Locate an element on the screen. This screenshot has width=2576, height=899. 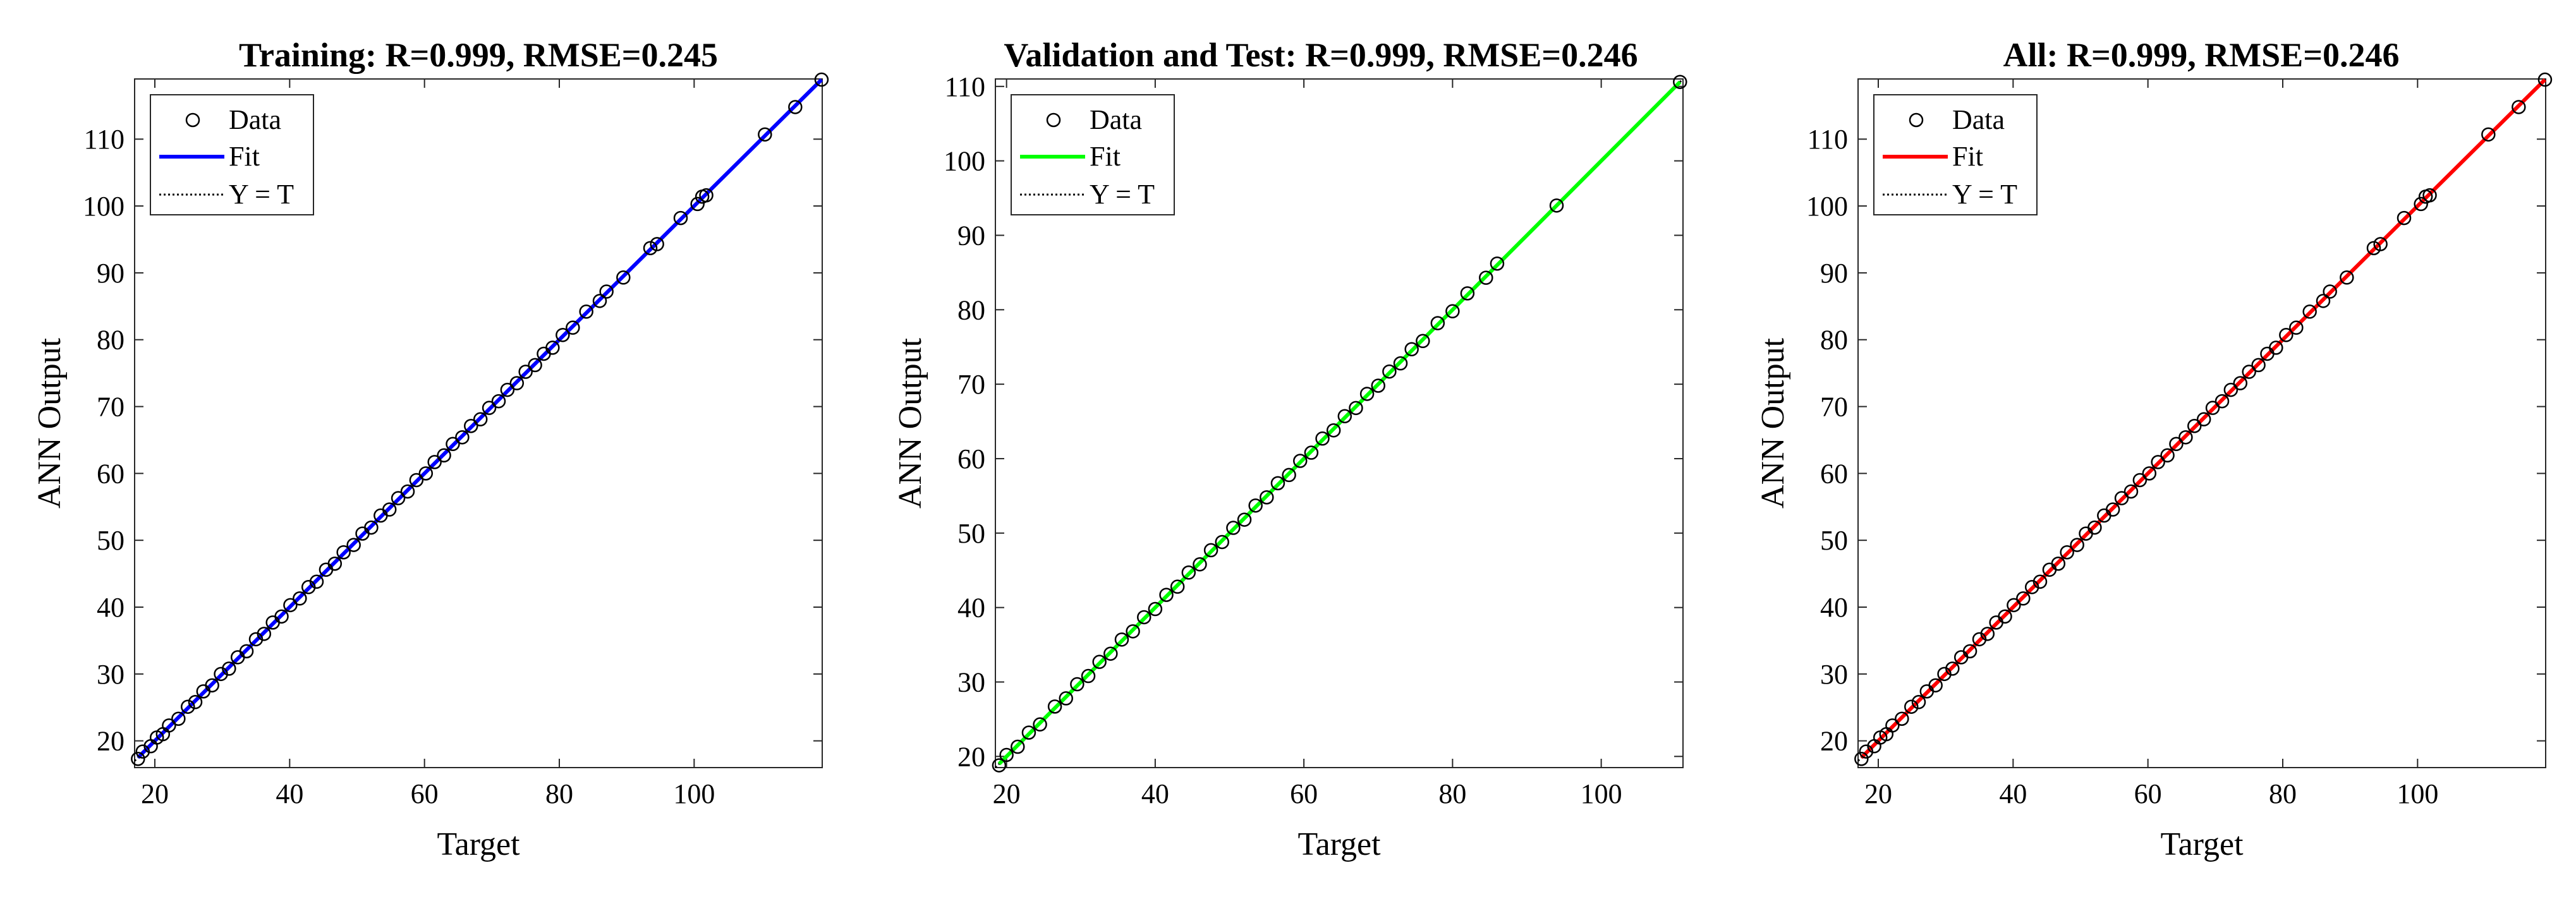
x-tick-label: 100 is located at coordinates (1601, 793).